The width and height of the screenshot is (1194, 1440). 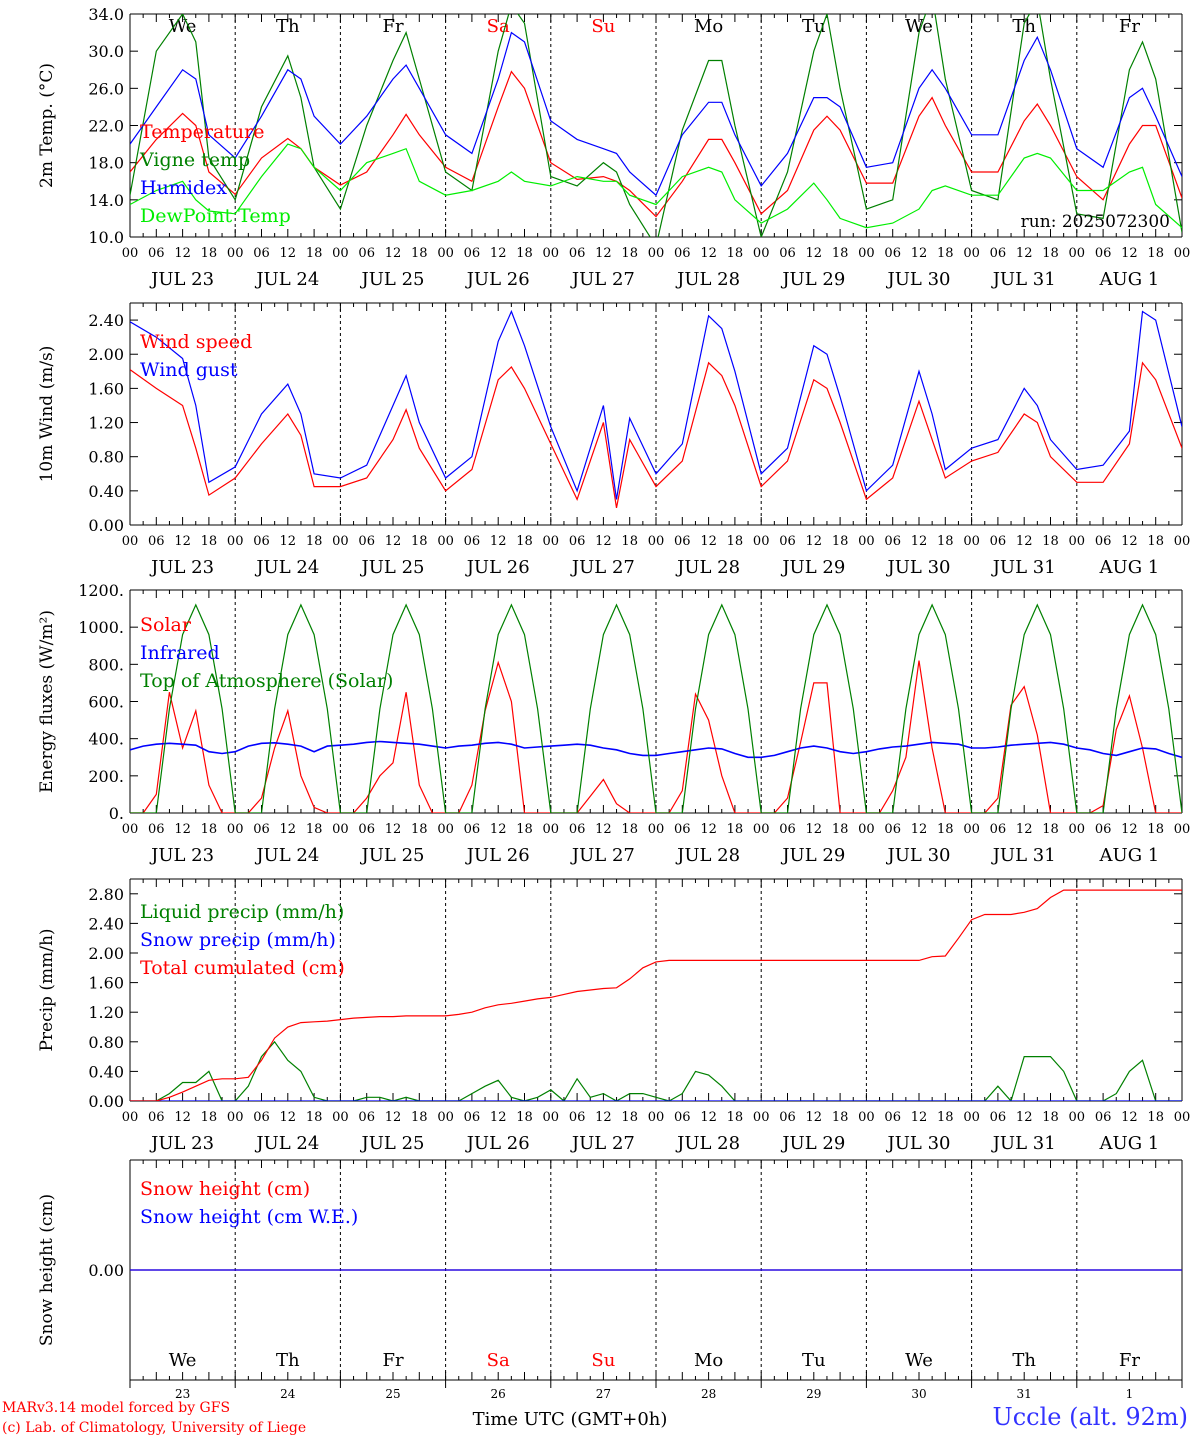 What do you see at coordinates (1095, 222) in the screenshot?
I see `run-annotation: run: 2025072300` at bounding box center [1095, 222].